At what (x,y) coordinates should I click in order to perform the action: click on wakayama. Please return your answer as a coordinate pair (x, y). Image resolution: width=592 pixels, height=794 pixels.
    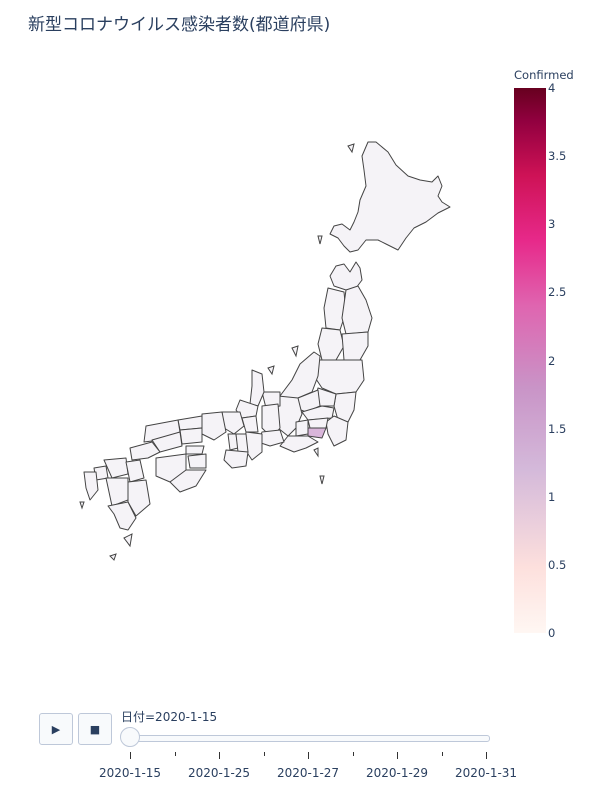
    Looking at the image, I should click on (236, 459).